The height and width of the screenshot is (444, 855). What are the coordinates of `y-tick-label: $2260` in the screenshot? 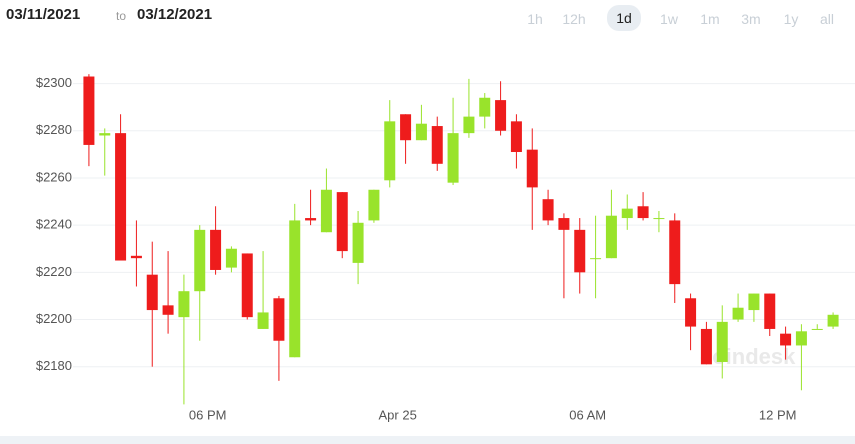 It's located at (54, 176).